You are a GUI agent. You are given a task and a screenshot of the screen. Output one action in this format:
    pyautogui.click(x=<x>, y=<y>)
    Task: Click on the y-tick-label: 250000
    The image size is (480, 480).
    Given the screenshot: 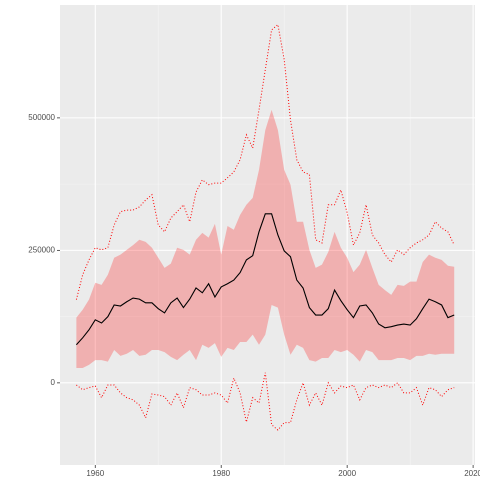 What is the action you would take?
    pyautogui.click(x=41, y=249)
    